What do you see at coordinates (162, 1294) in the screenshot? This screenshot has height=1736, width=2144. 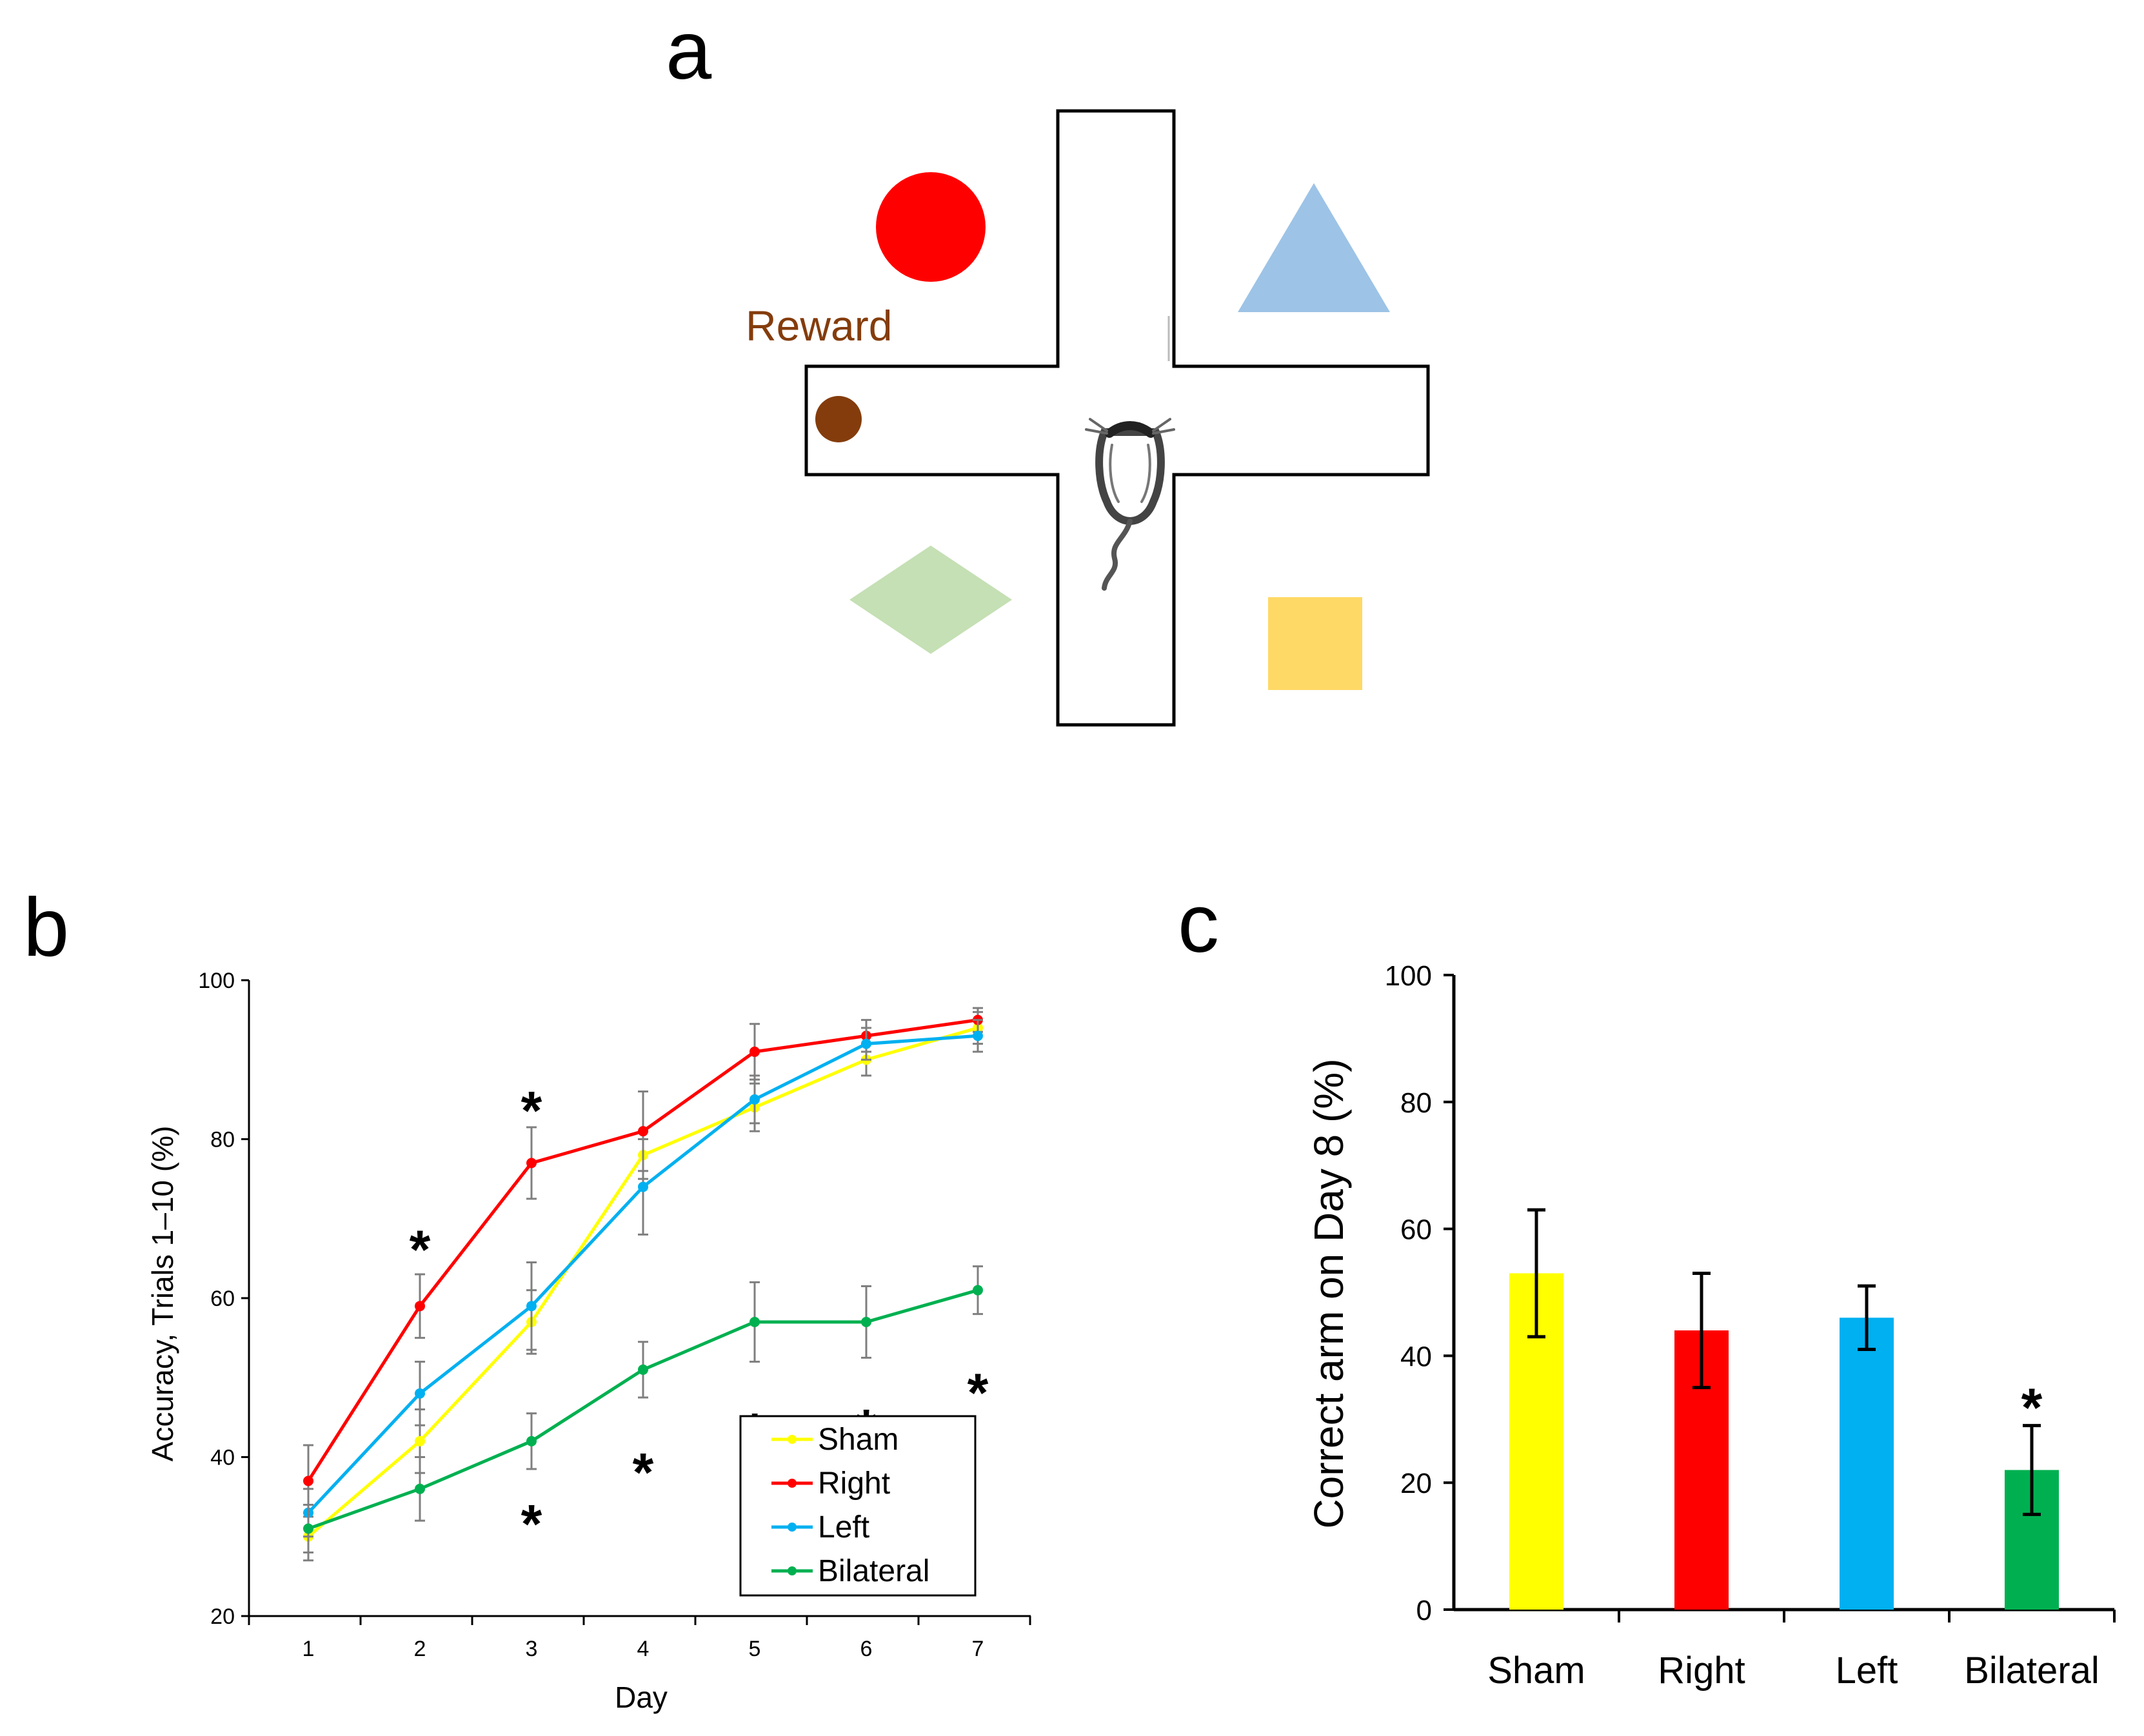 I see `chart-b-y-axis-label: Accuracy, Trials 1–10 (%)` at bounding box center [162, 1294].